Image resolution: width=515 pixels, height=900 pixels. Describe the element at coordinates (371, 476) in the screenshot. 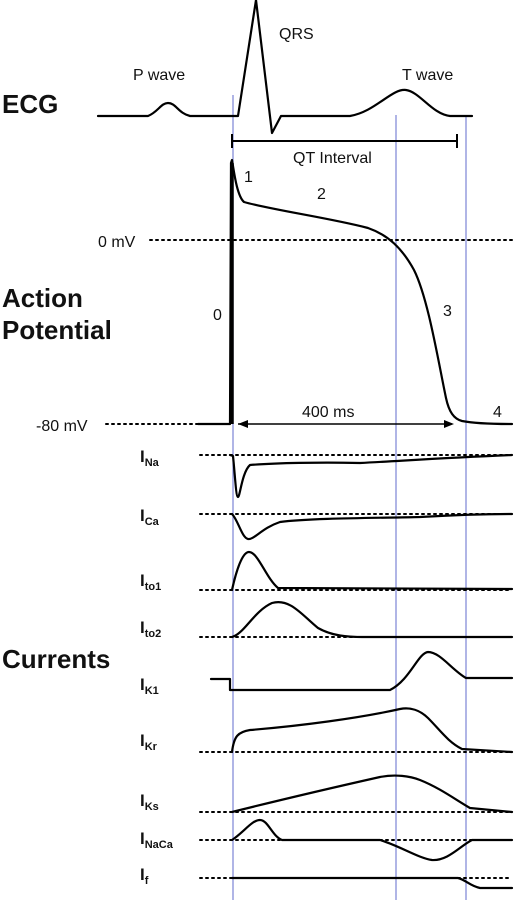

I see `ina-trace` at that location.